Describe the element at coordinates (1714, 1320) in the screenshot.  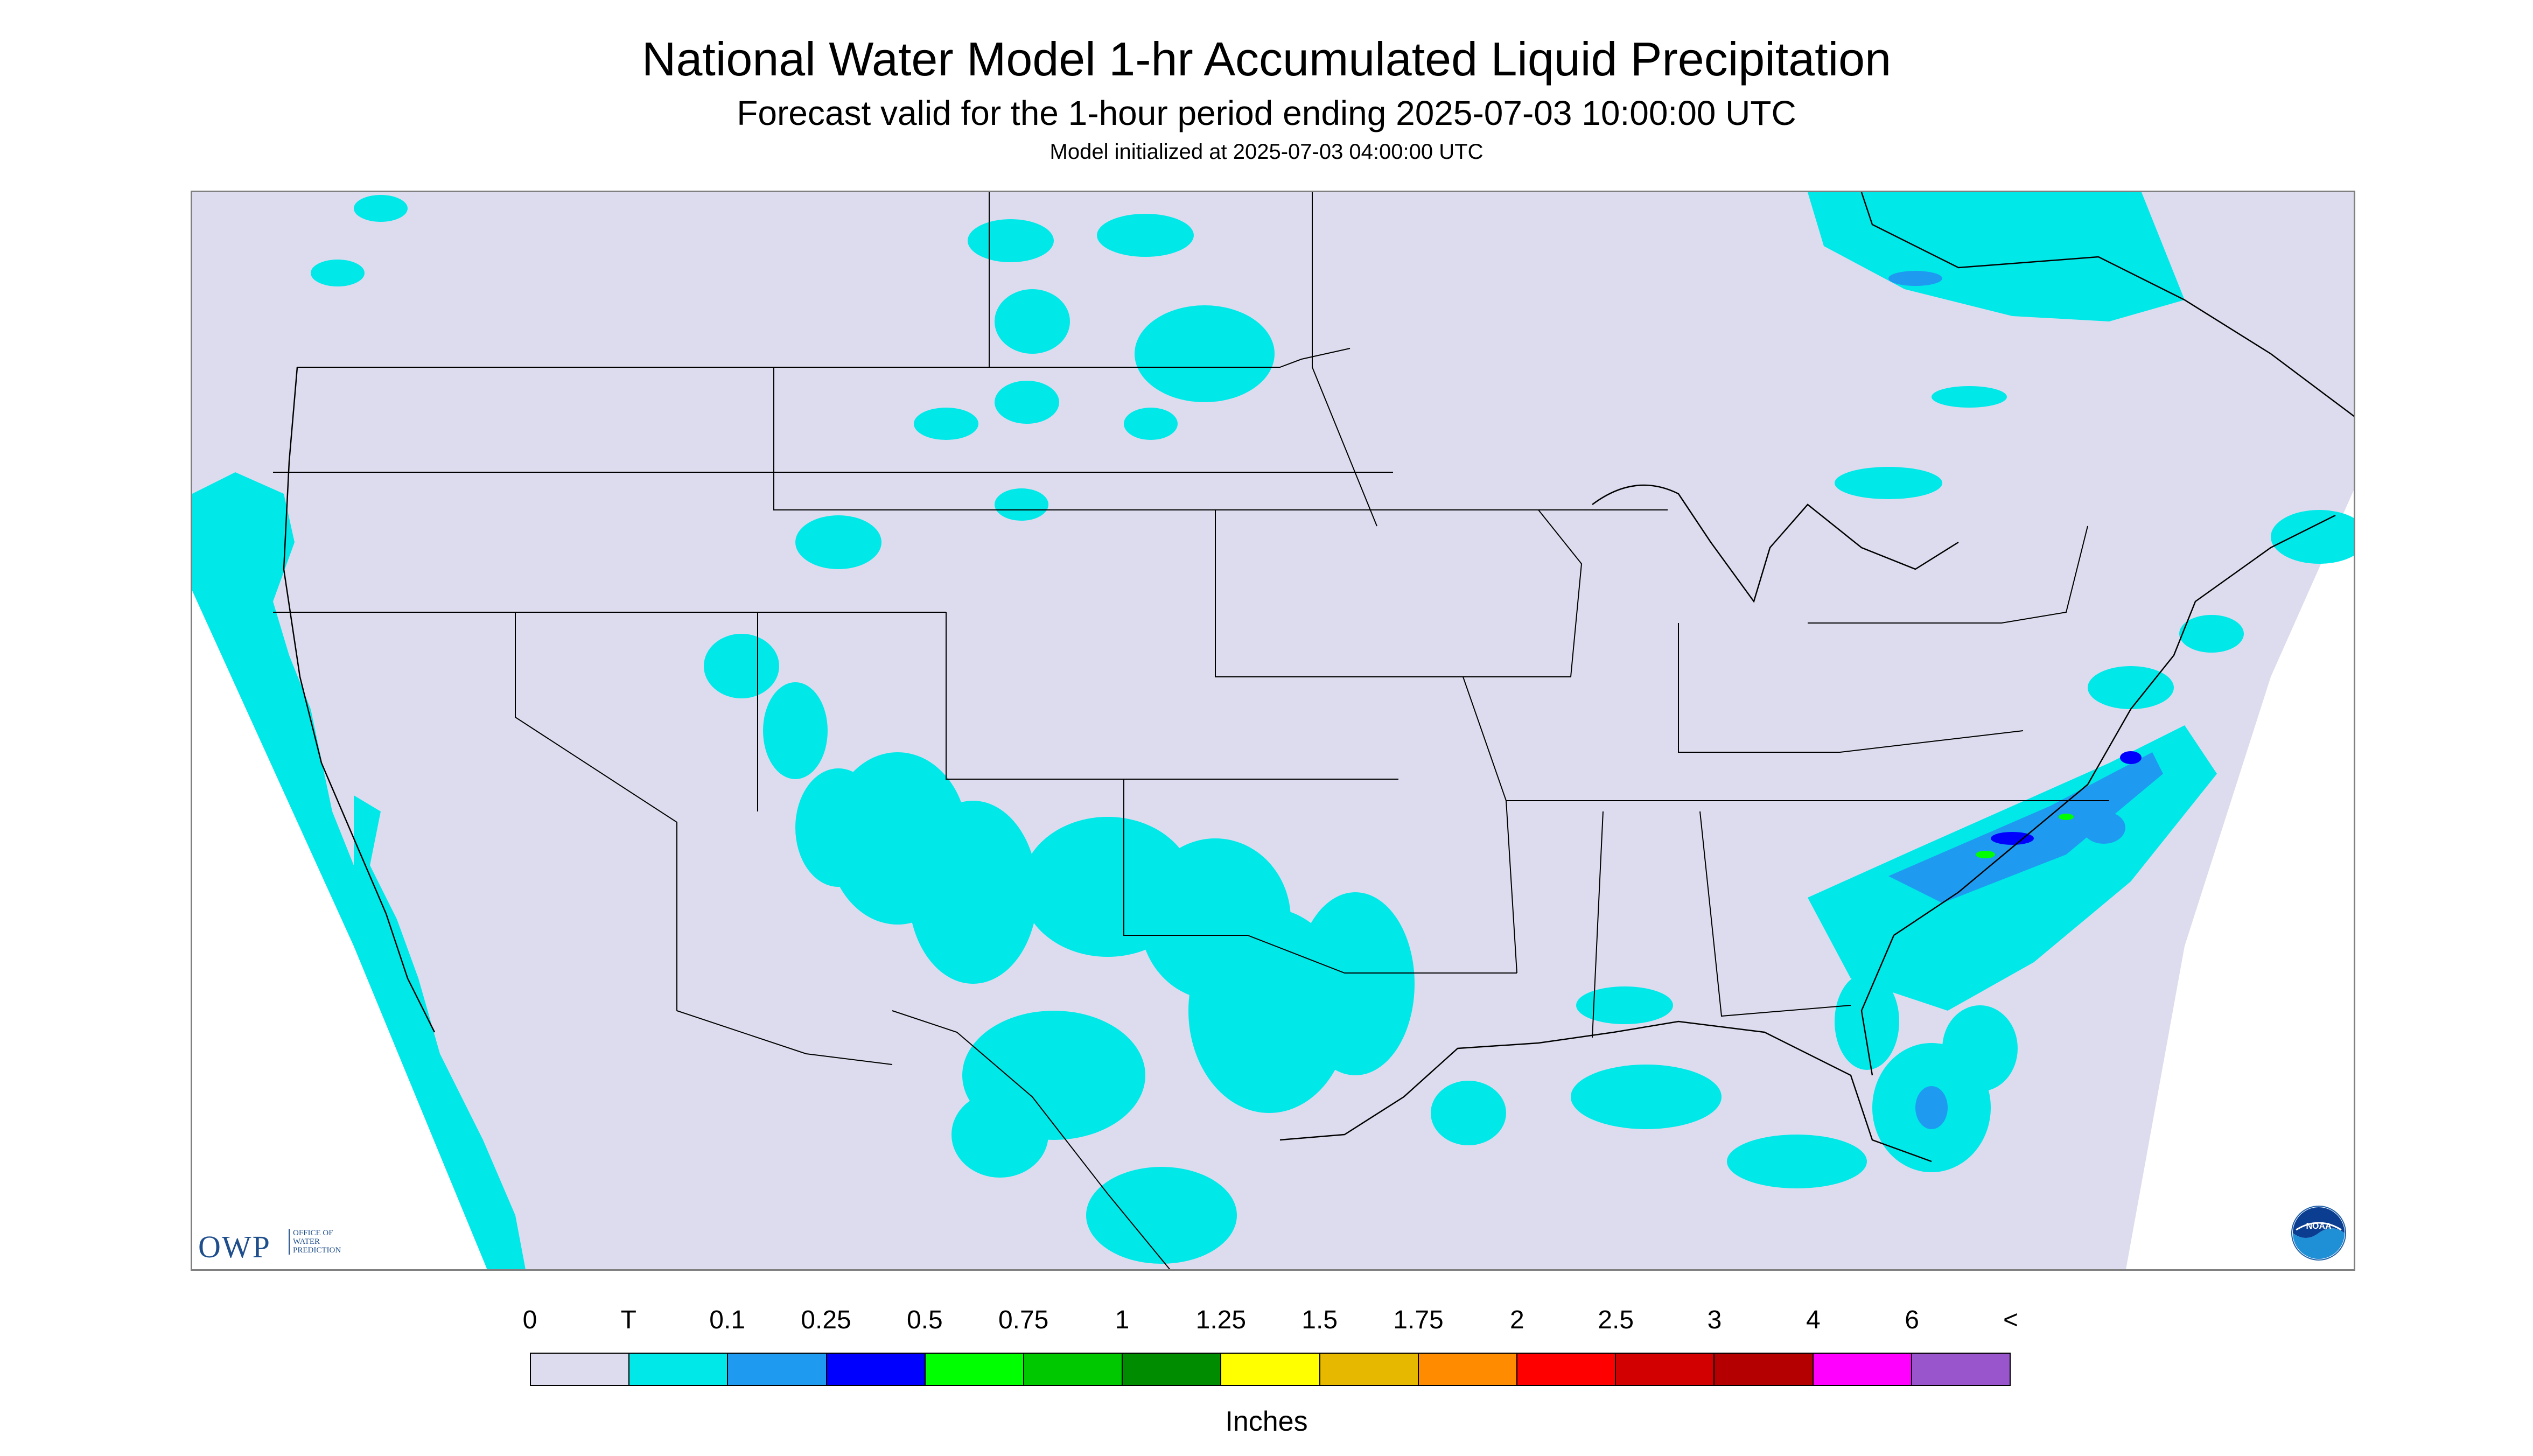
I see `legend-label: 3` at that location.